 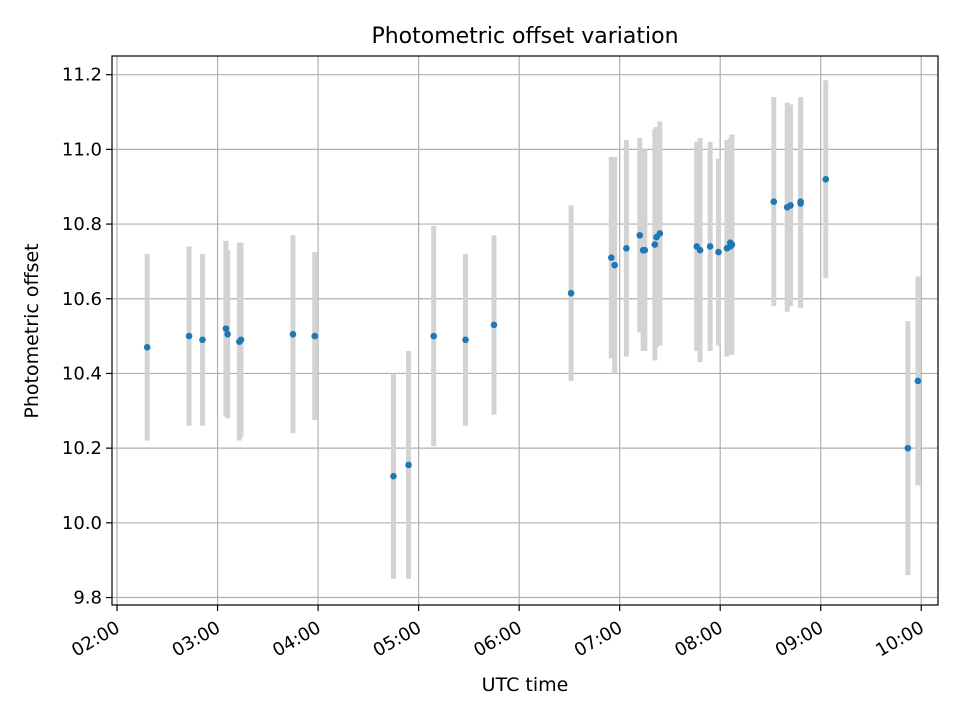 I want to click on y-tick-label: 10.4, so click(x=82, y=373).